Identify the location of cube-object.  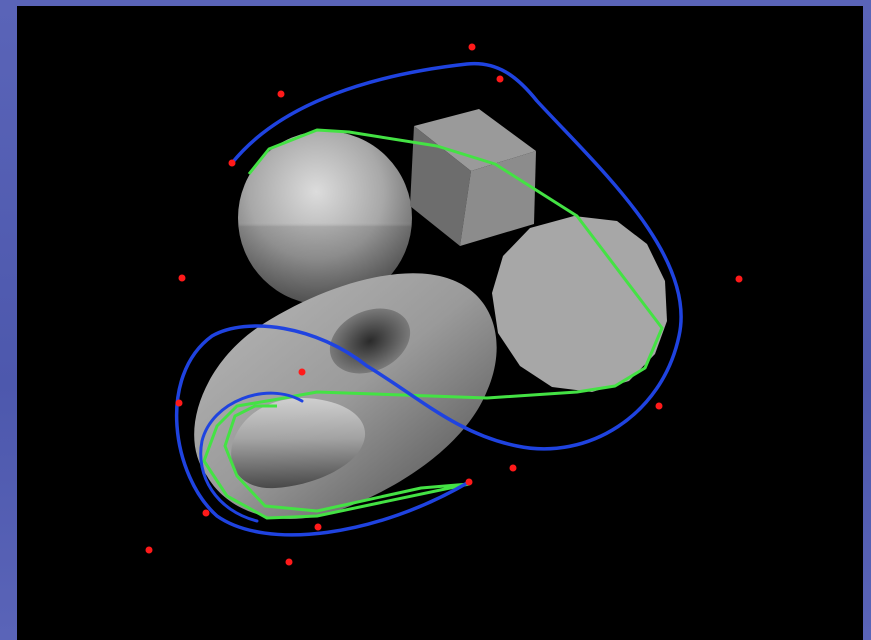
(473, 177).